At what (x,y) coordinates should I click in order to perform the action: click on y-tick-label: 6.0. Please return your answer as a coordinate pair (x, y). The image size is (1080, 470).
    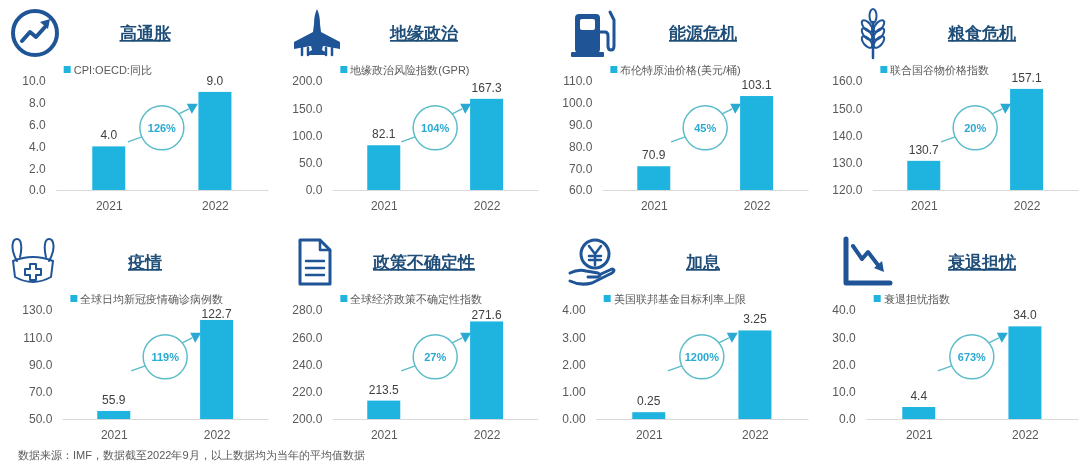
    Looking at the image, I should click on (37, 124).